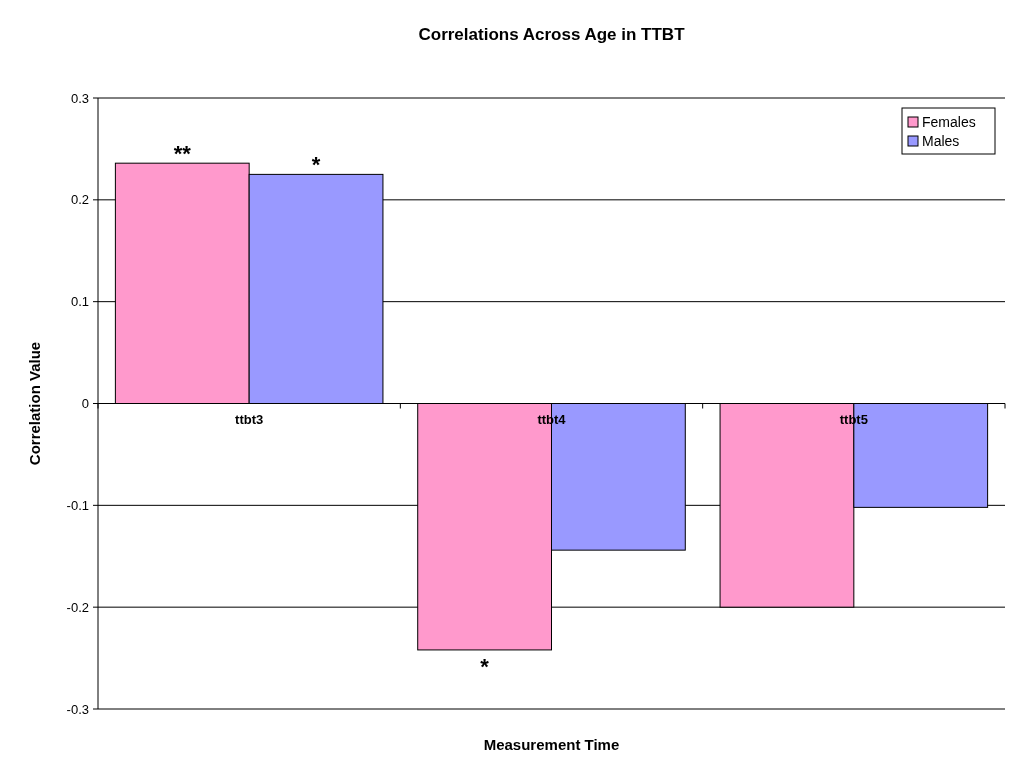 This screenshot has height=760, width=1015. What do you see at coordinates (77, 709) in the screenshot?
I see `y-tick-label: -0.3` at bounding box center [77, 709].